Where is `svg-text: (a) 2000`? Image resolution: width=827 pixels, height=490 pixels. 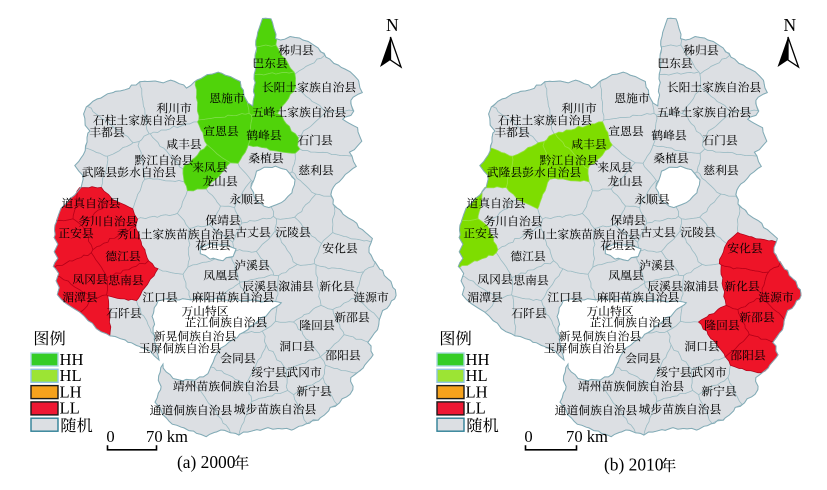 svg-text: (a) 2000 is located at coordinates (206, 462).